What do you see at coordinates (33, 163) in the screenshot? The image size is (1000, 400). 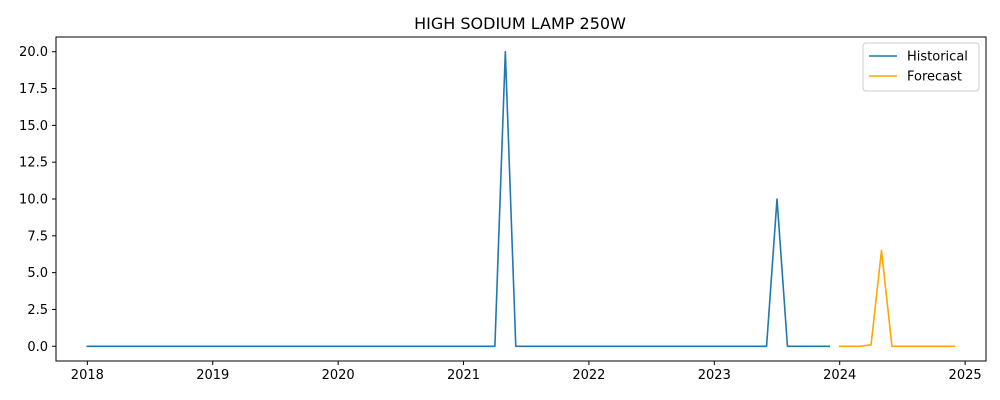 I see `y-tick-label: 12.5` at bounding box center [33, 163].